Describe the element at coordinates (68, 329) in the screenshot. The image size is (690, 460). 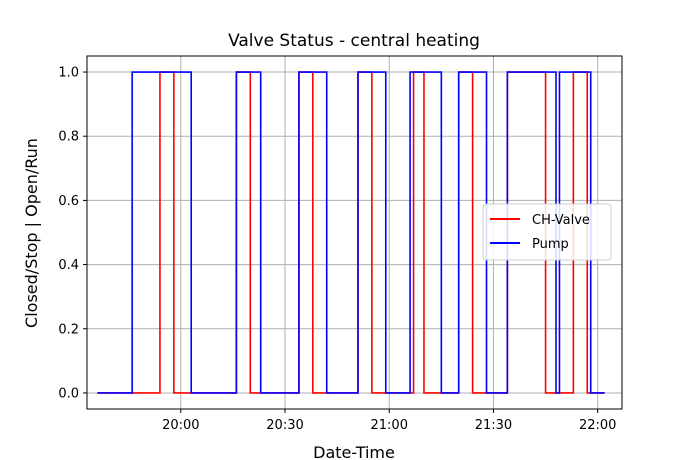
I see `y-tick-label: 0.2` at that location.